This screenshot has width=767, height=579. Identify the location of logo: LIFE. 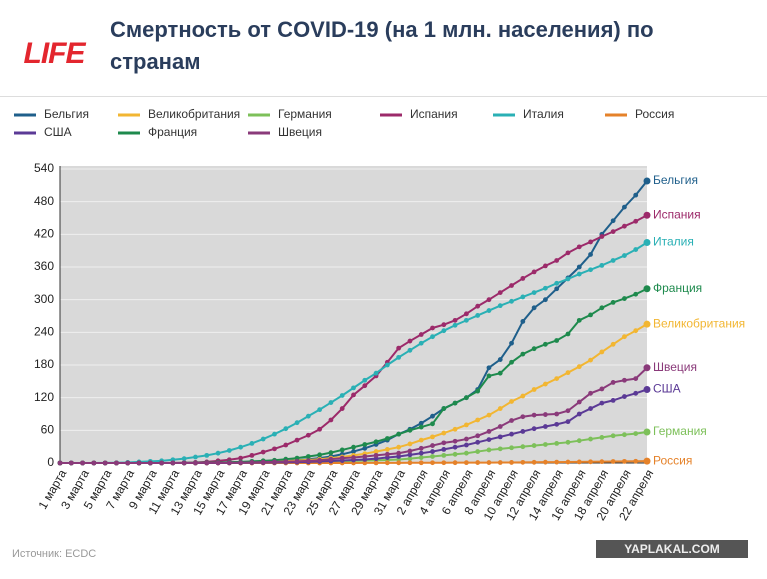
(54, 53).